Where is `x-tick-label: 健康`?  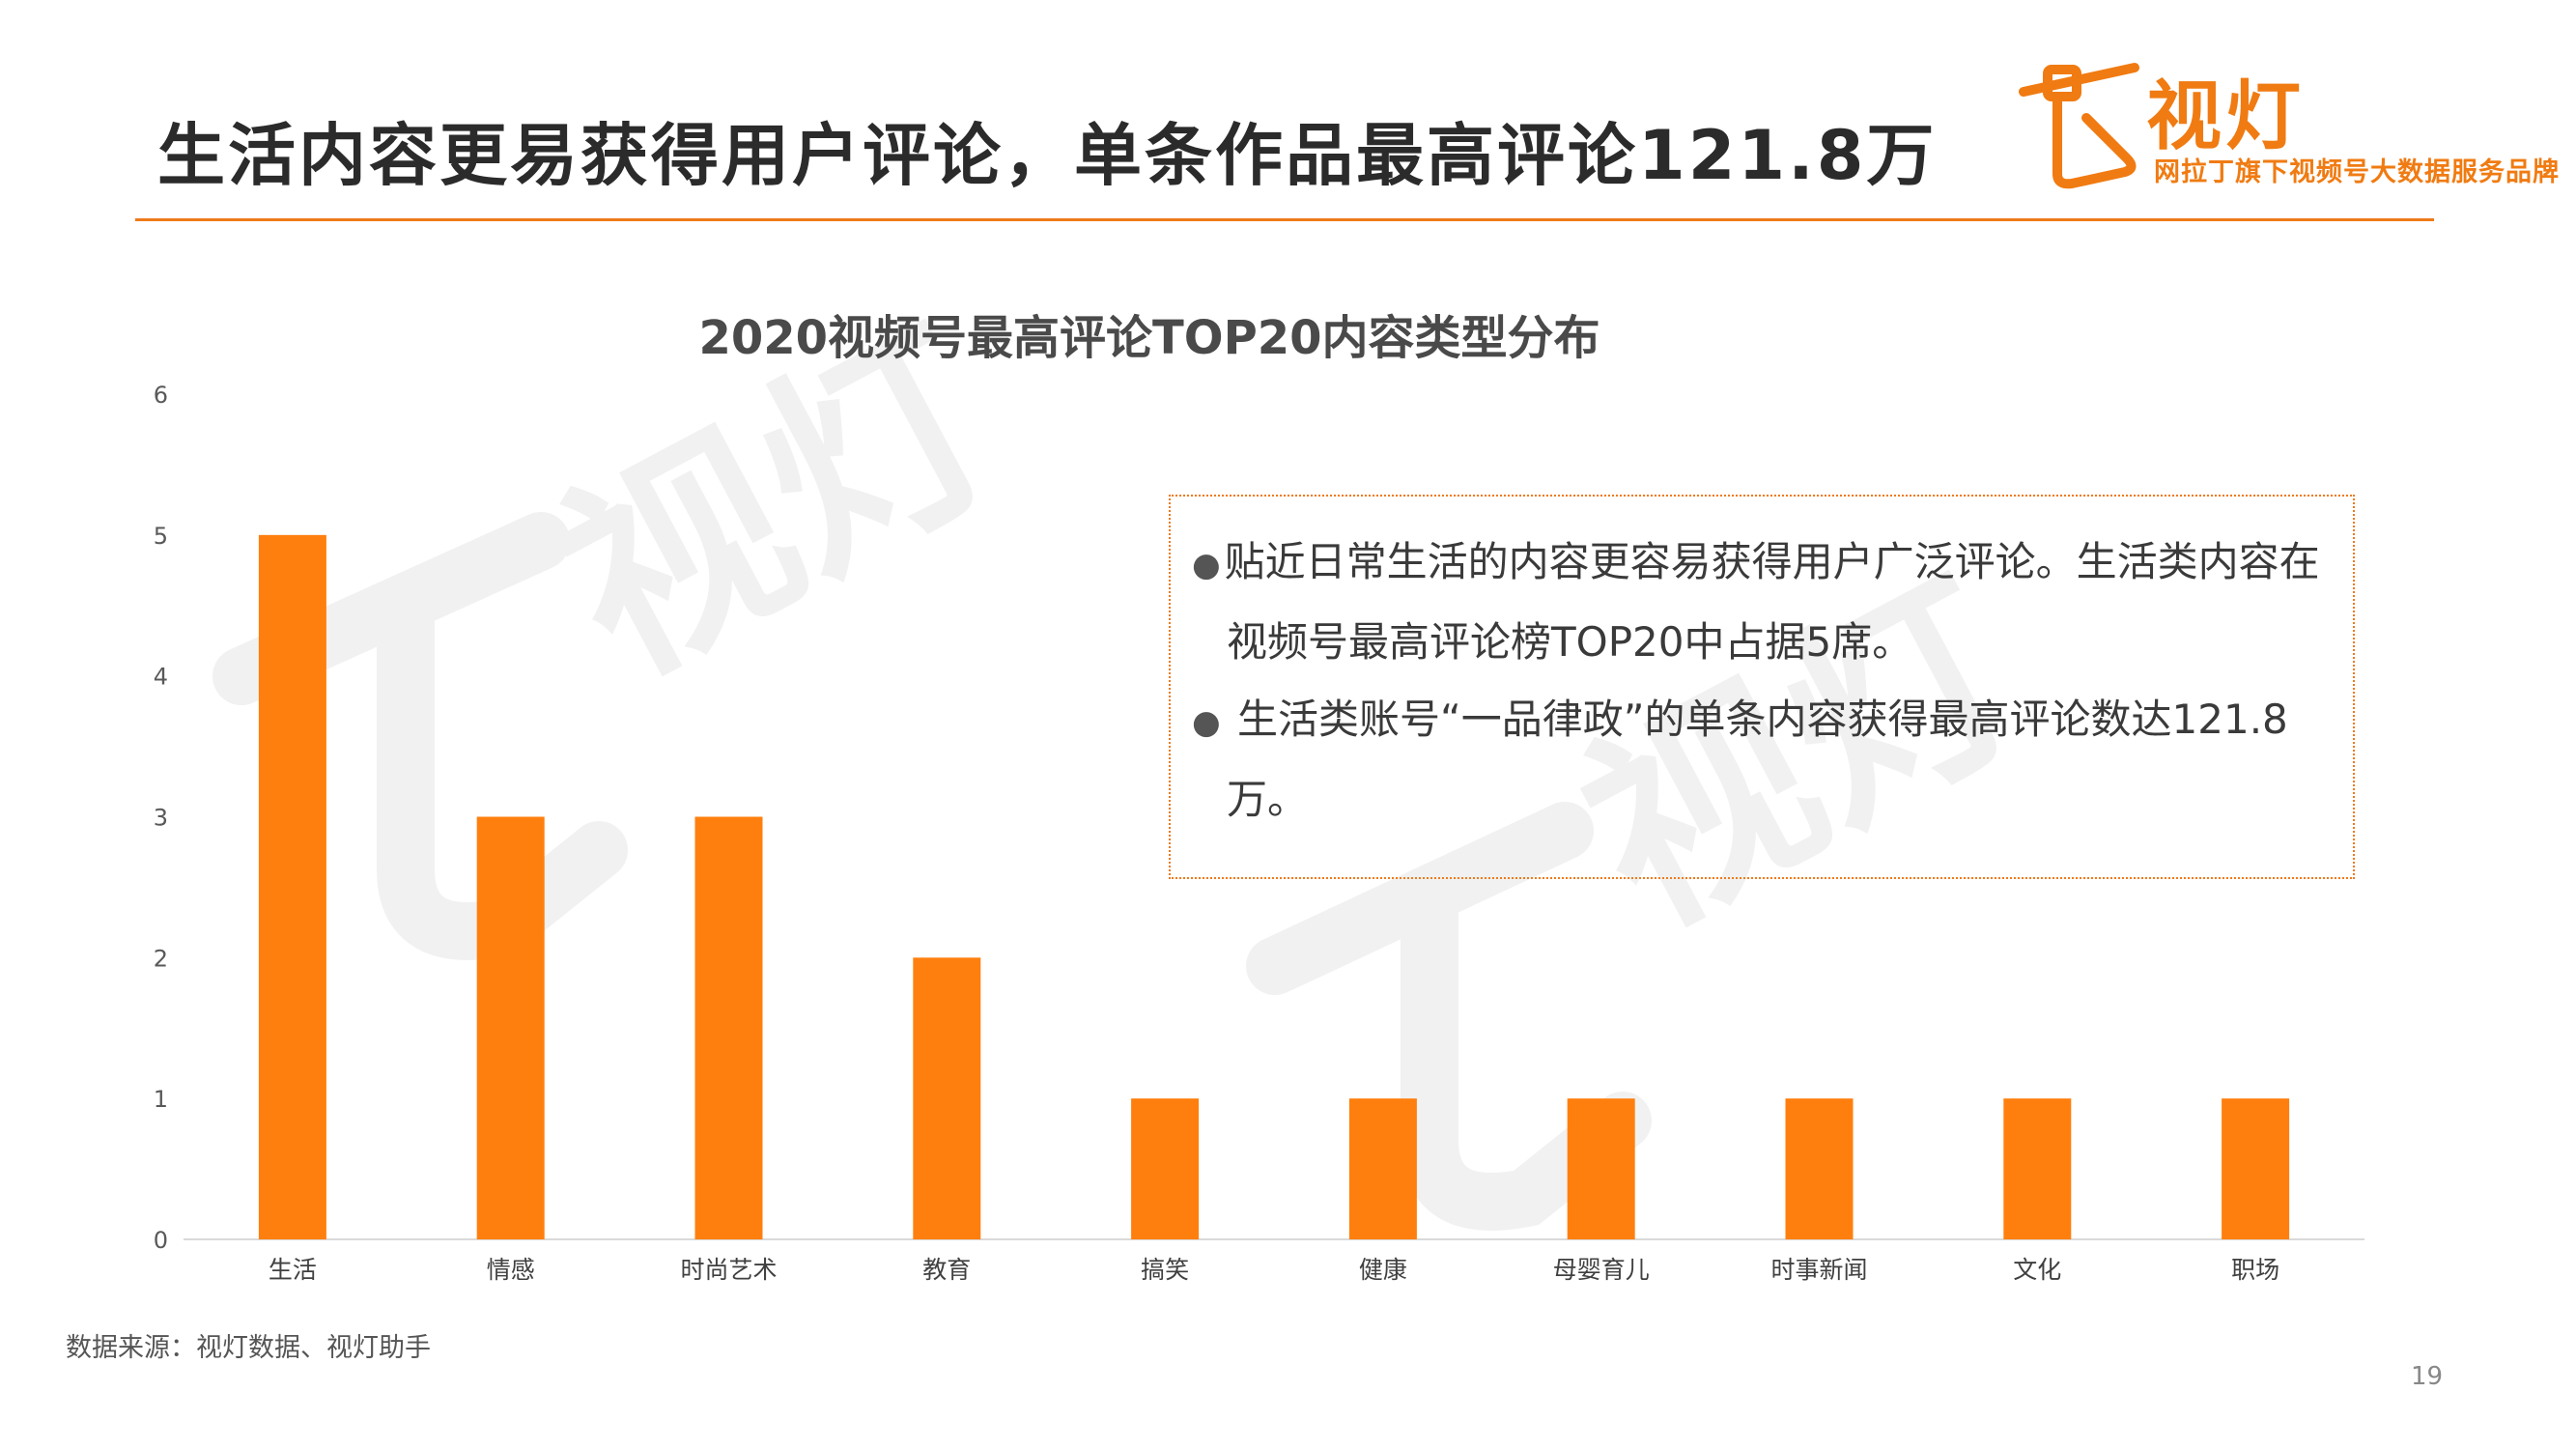
x-tick-label: 健康 is located at coordinates (1383, 1270).